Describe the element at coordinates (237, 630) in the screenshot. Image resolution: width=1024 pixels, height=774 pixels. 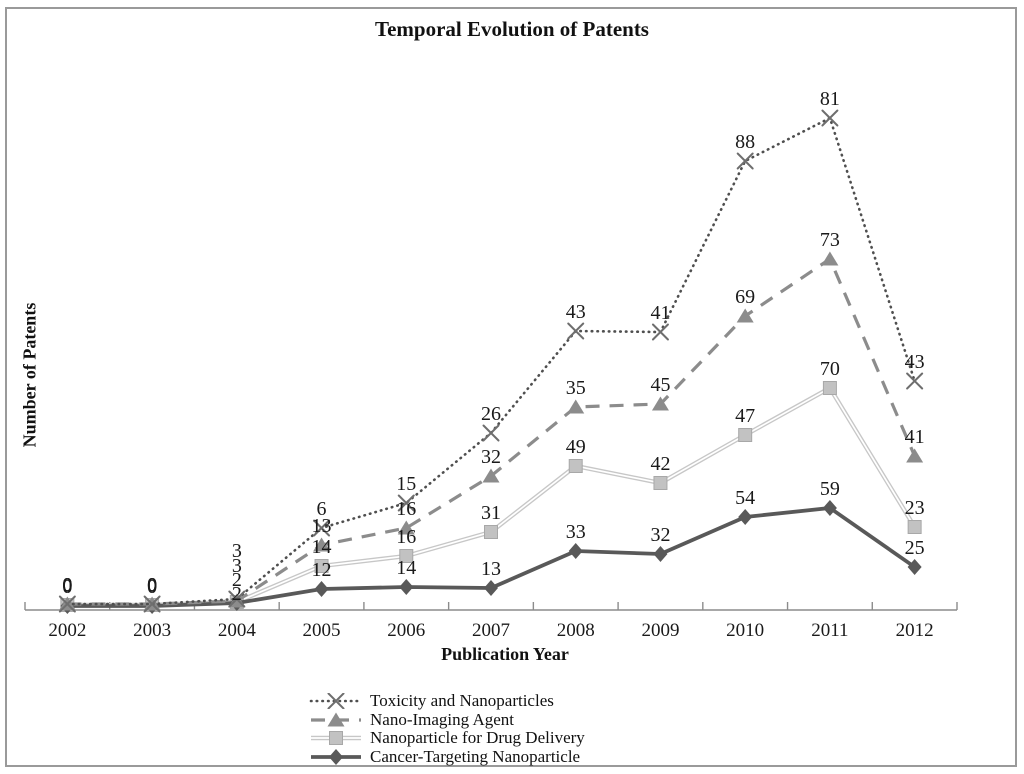
I see `x-tick-label: 2004` at that location.